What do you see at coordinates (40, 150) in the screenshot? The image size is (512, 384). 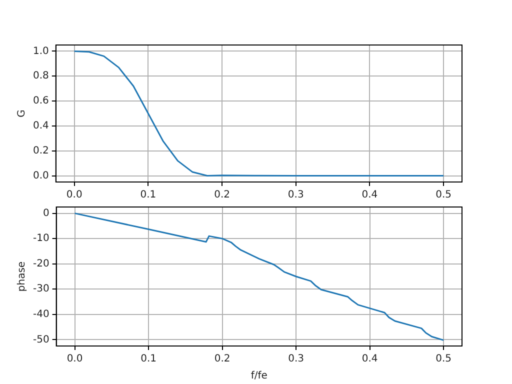 I see `y-tick-label: 0.2` at bounding box center [40, 150].